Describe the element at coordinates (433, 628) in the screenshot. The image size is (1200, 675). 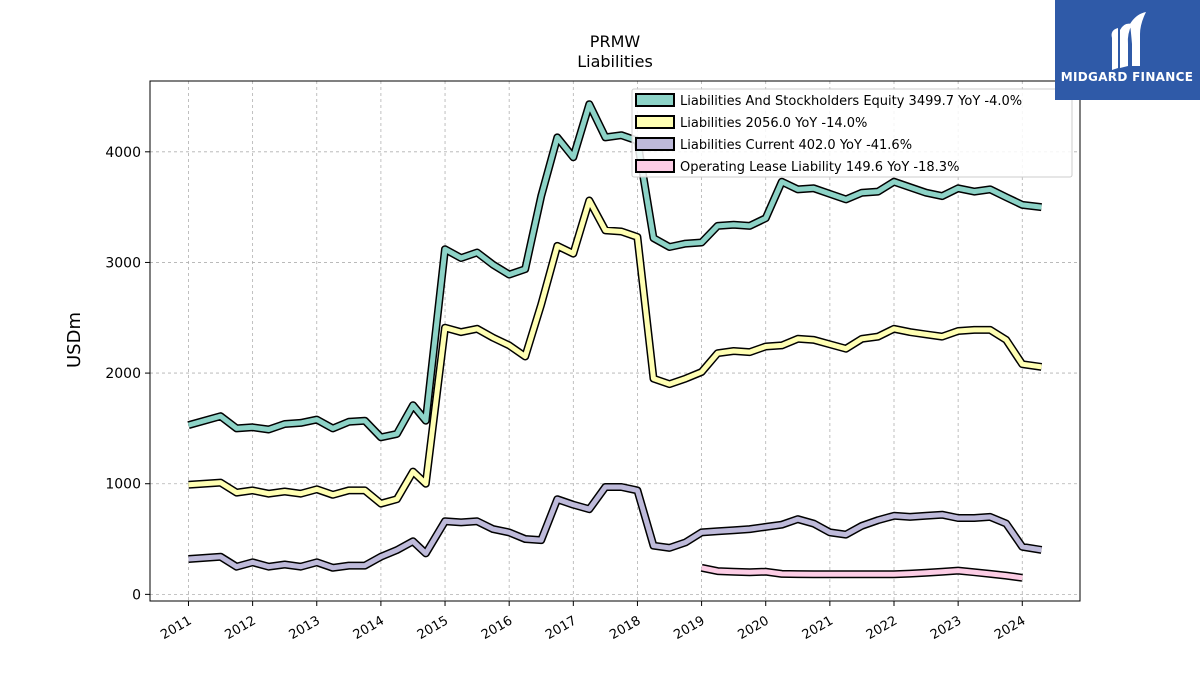
I see `x-tick-label: 2015` at that location.